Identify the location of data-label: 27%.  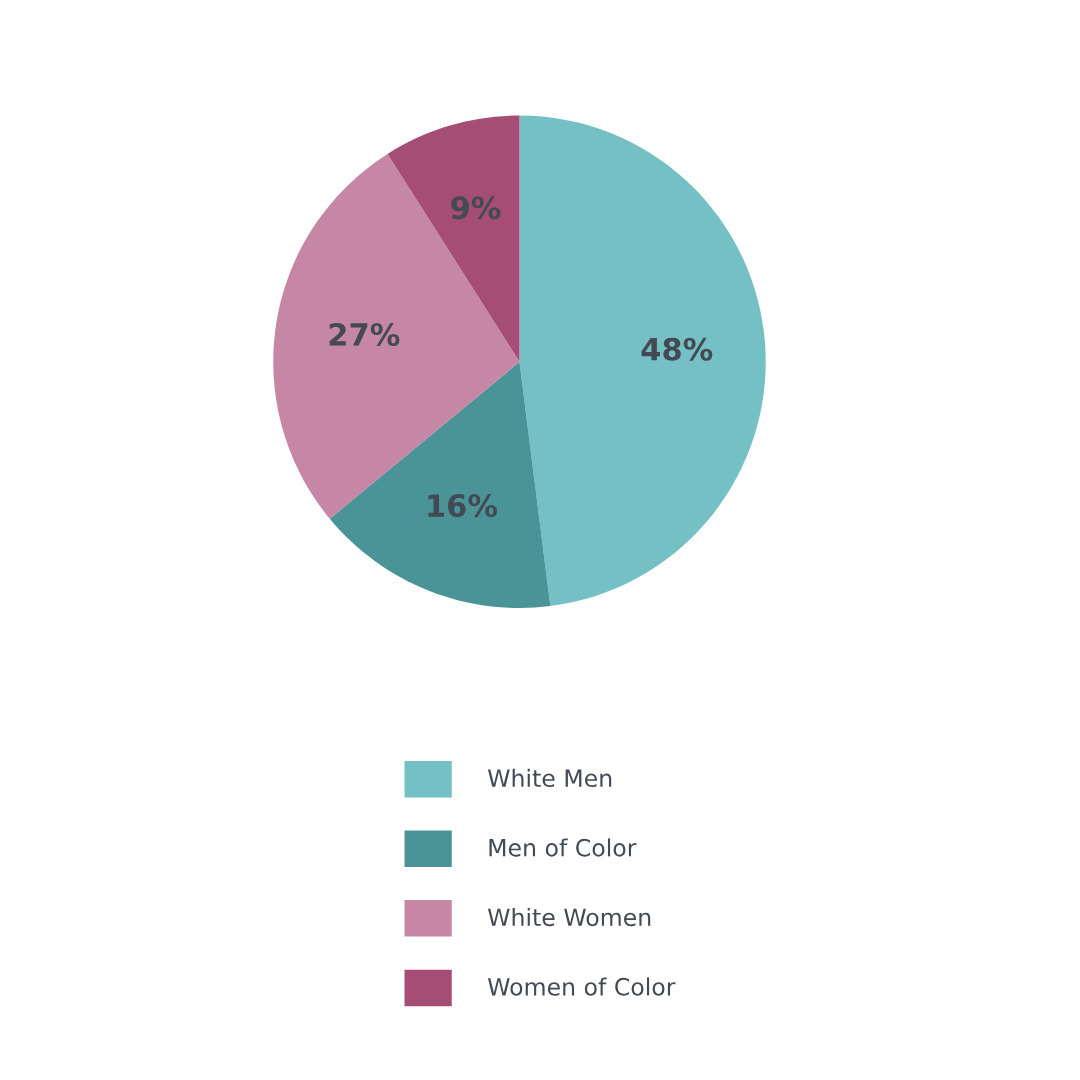
(364, 334).